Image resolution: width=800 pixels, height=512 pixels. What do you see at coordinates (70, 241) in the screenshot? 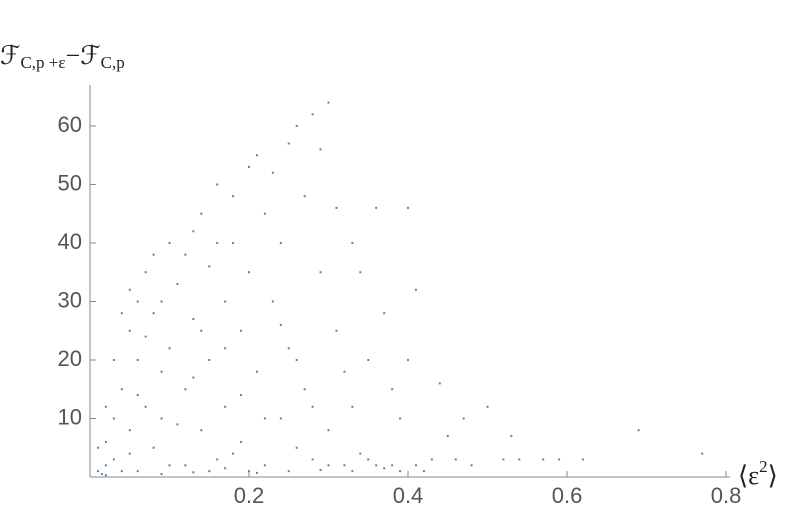
I see `y-tick-label: 40` at bounding box center [70, 241].